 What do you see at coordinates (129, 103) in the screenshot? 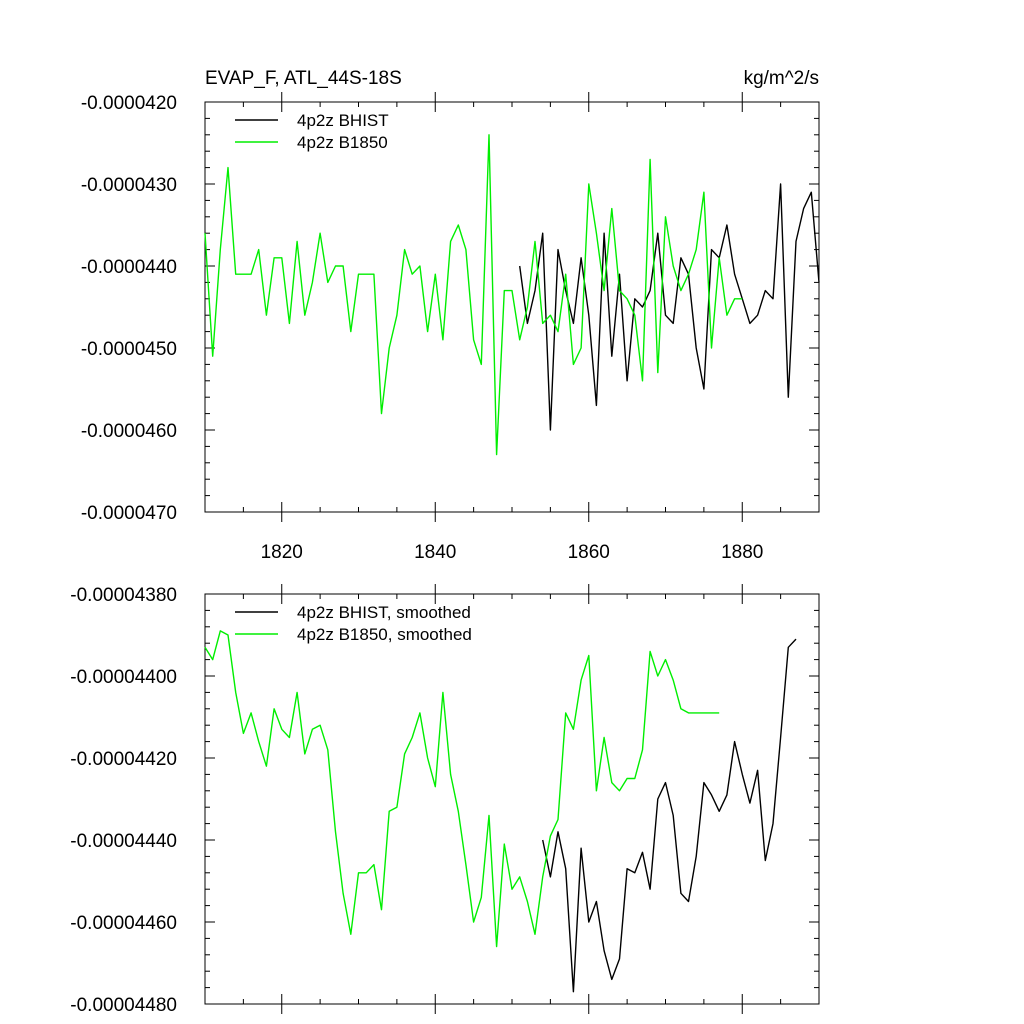
I see `y-tick-label: -0.0000420` at bounding box center [129, 103].